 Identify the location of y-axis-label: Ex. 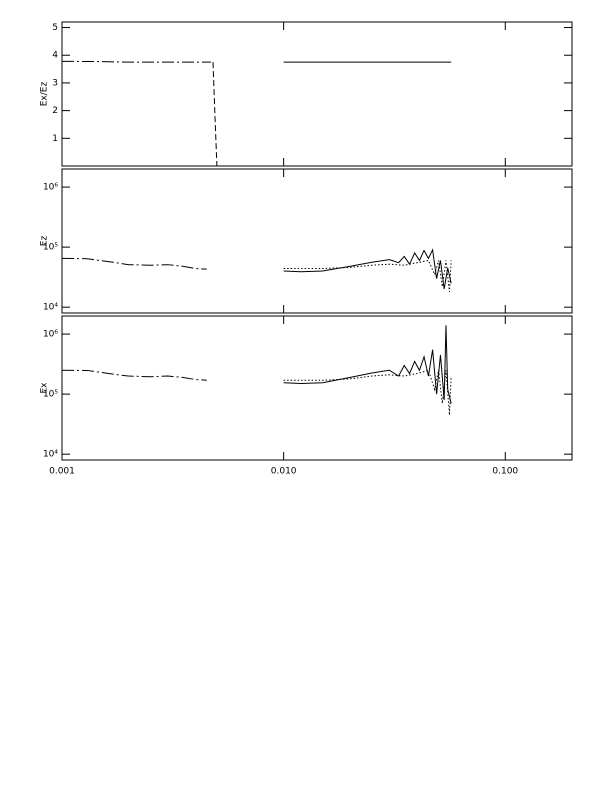
(45, 388).